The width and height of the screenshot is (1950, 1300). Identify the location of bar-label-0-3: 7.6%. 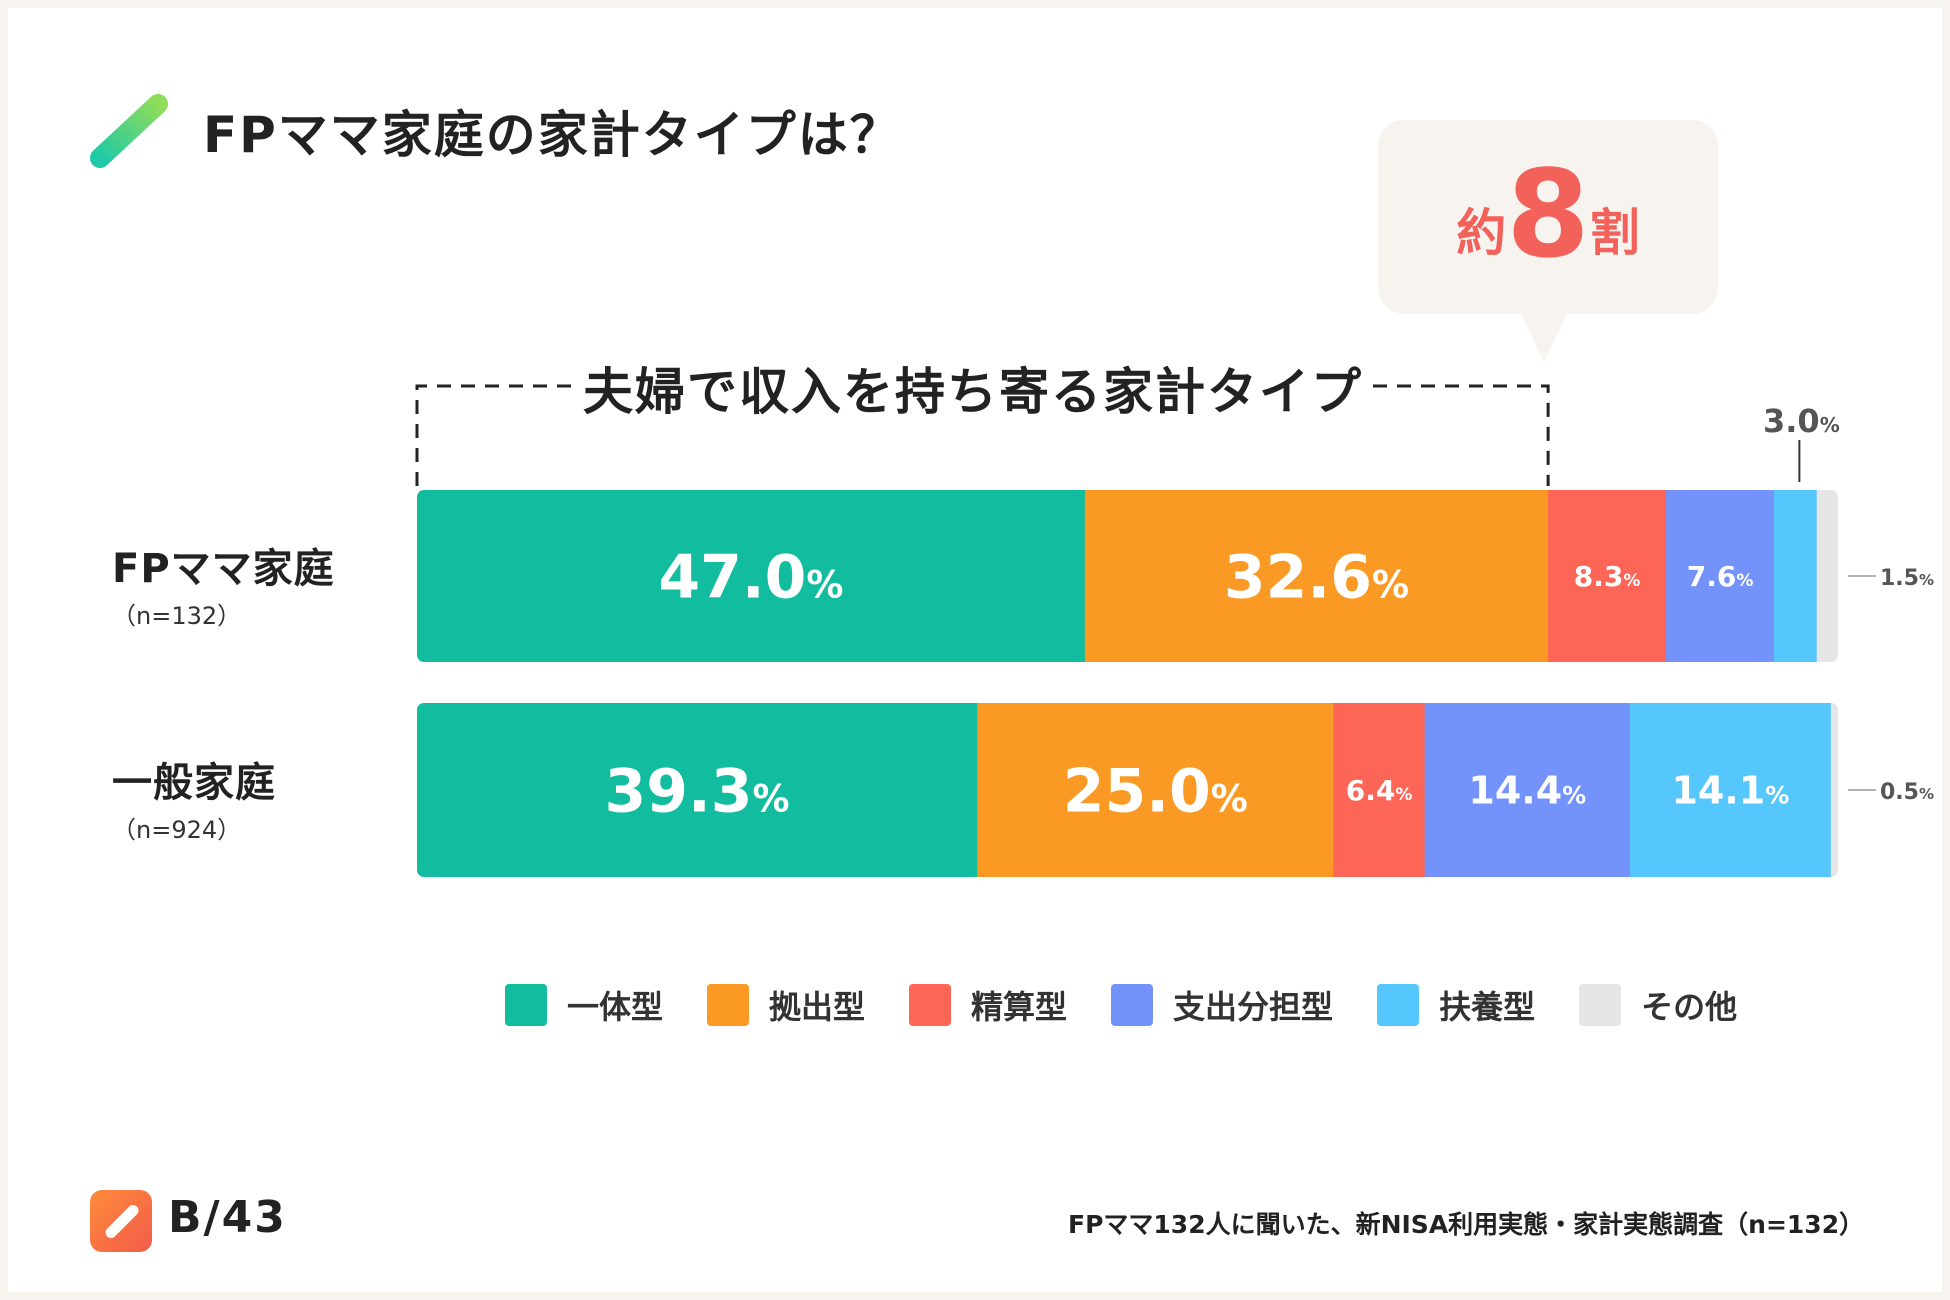
(1720, 576).